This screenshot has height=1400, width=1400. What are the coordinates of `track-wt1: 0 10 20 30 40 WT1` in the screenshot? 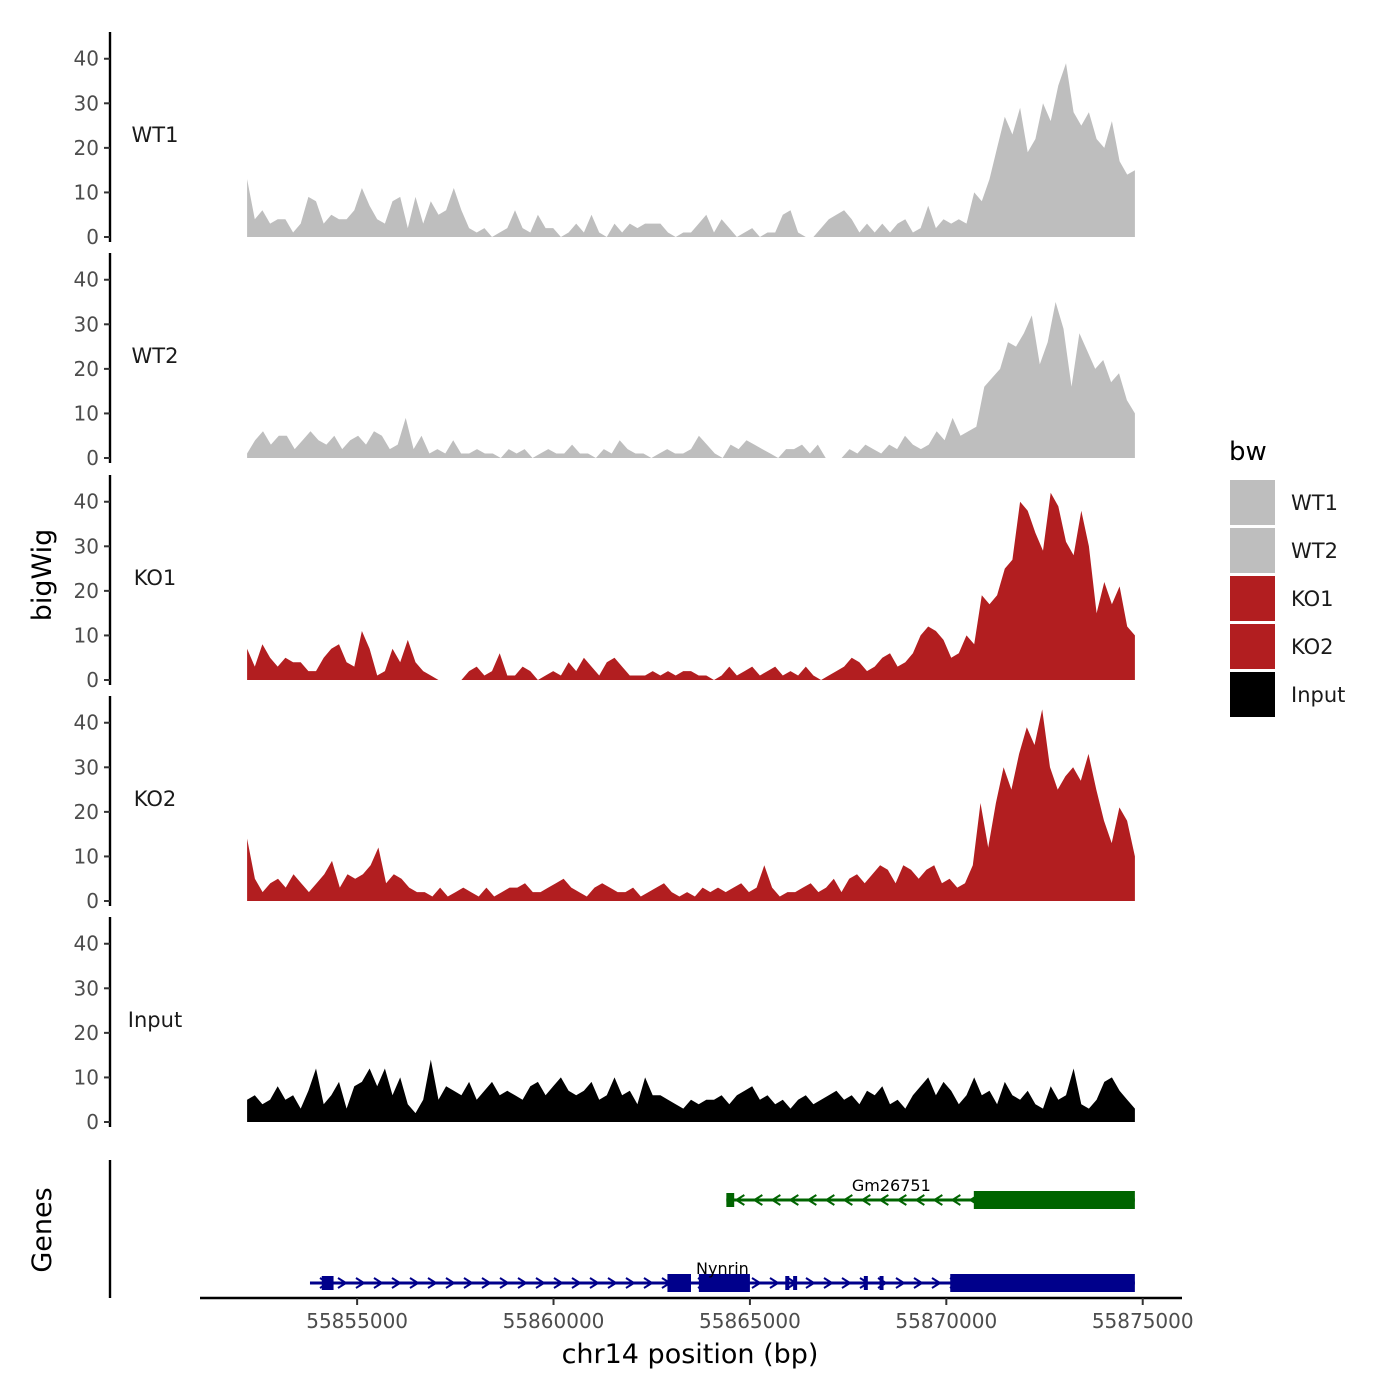 It's located at (604, 140).